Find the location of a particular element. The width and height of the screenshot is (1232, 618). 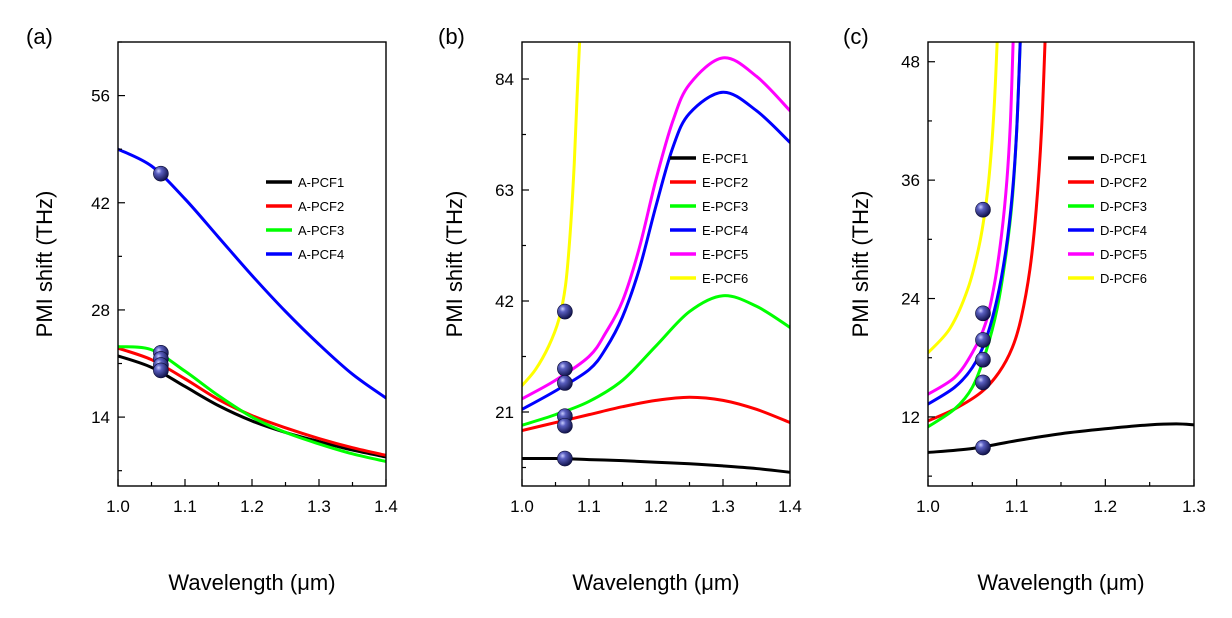

y-tick-label: 84 is located at coordinates (504, 79).